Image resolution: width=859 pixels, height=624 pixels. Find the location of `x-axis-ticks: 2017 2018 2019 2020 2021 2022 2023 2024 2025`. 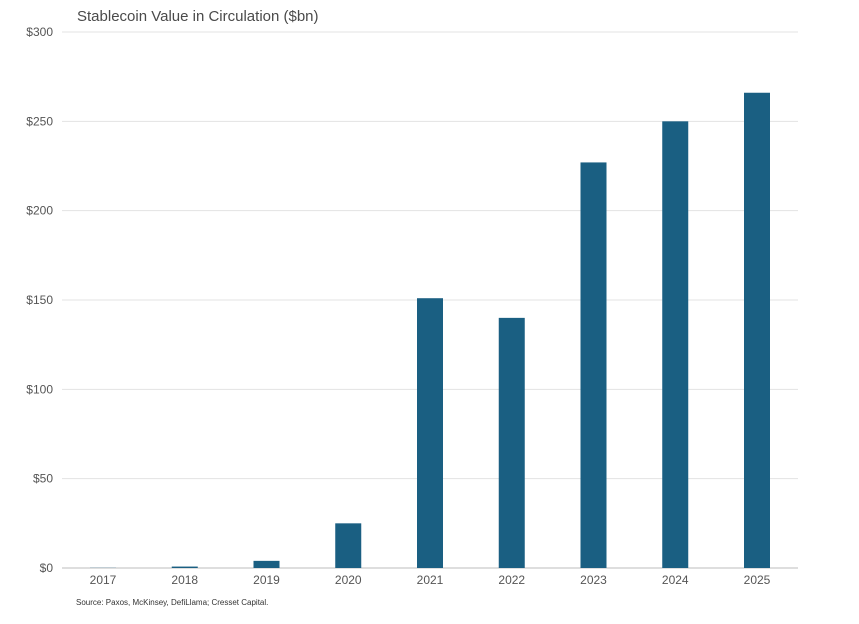

x-axis-ticks: 2017 2018 2019 2020 2021 2022 2023 2024 2025 is located at coordinates (430, 580).